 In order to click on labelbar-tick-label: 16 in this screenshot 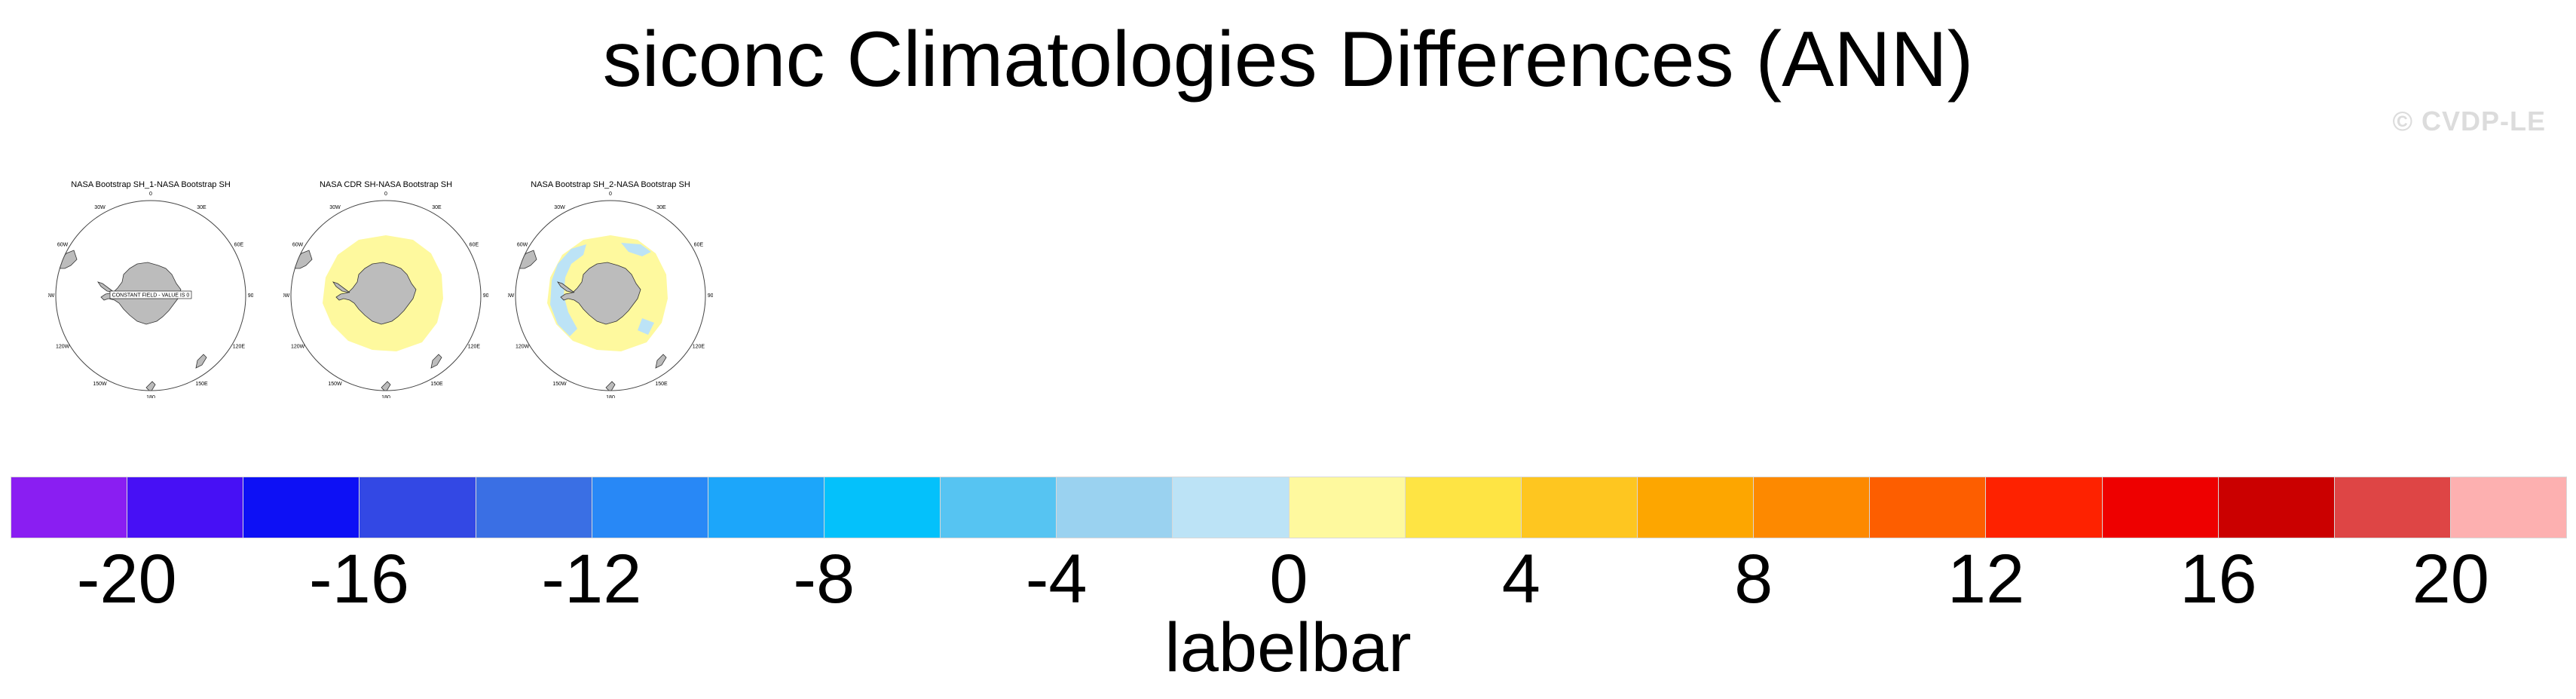, I will do `click(2218, 579)`.